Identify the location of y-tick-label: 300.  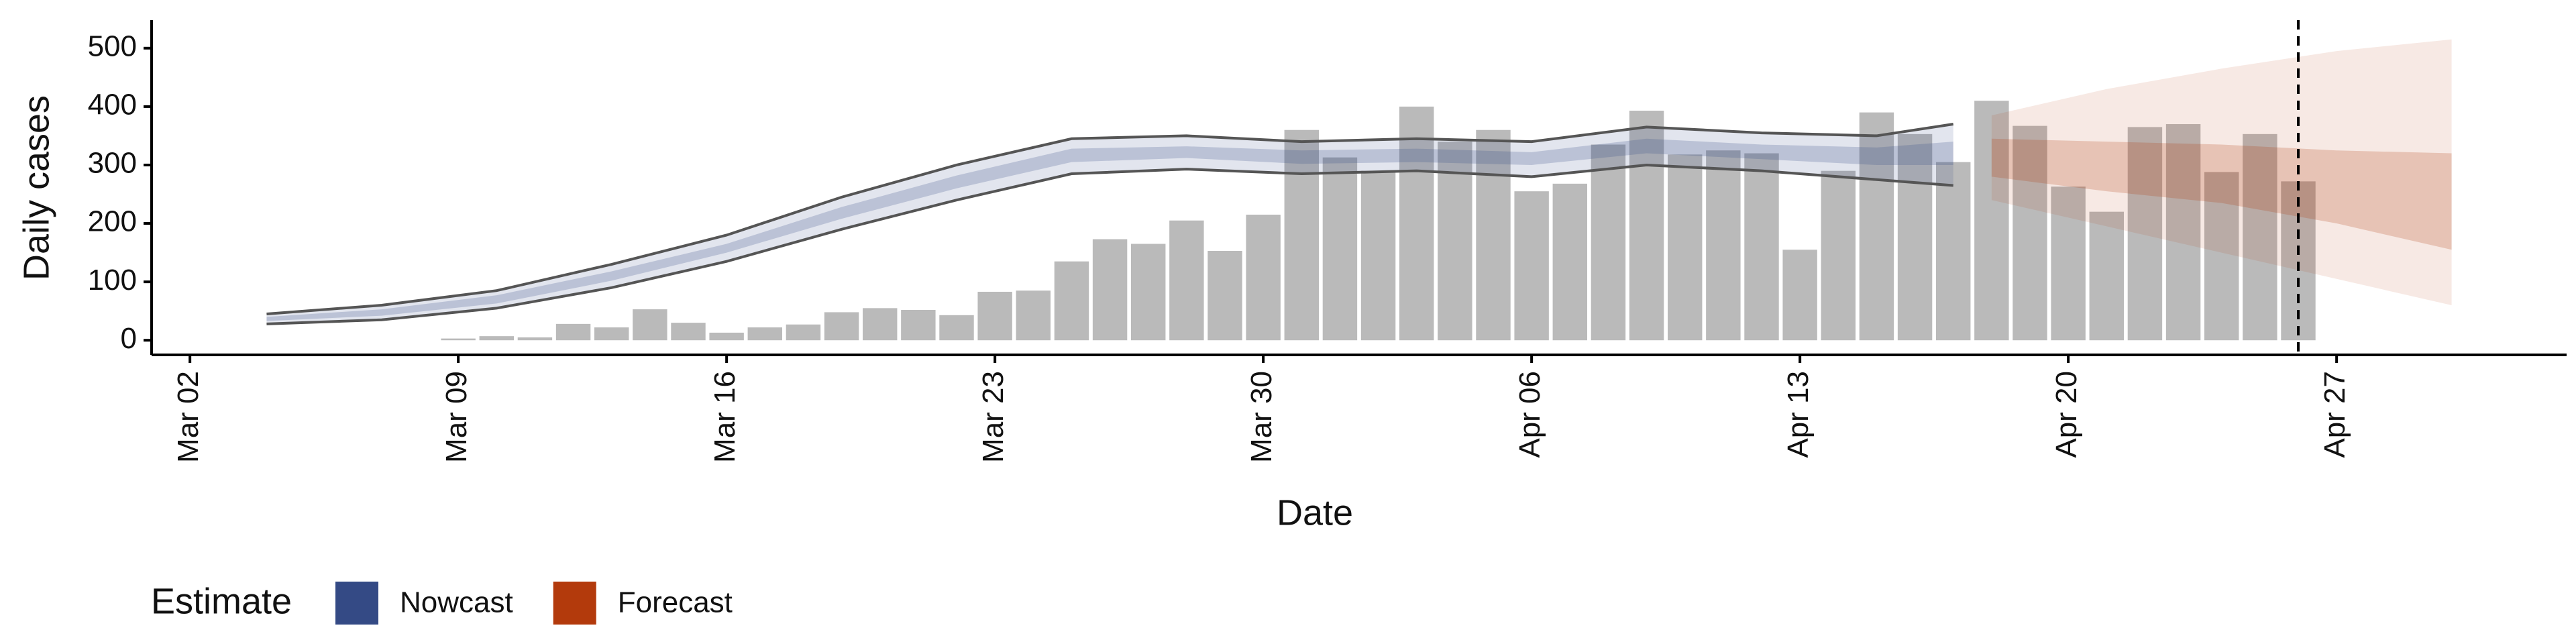
(112, 163).